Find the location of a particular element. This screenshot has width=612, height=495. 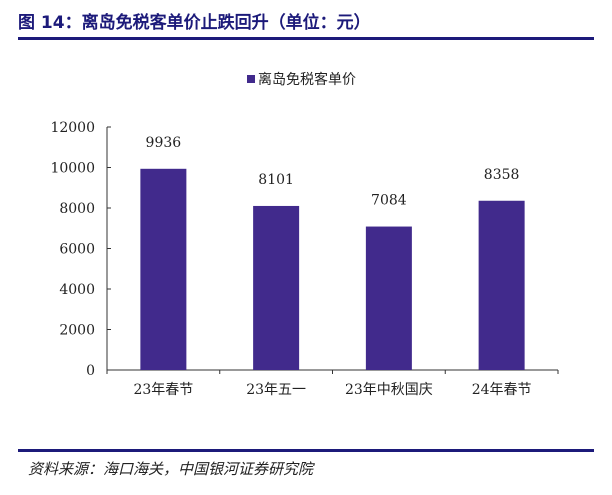

y-tick-label: 4000 is located at coordinates (77, 290).